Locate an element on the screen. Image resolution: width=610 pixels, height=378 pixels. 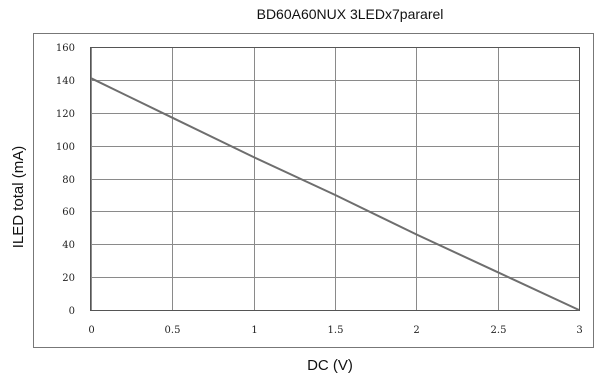
x-axis-label: DC (V) is located at coordinates (330, 365).